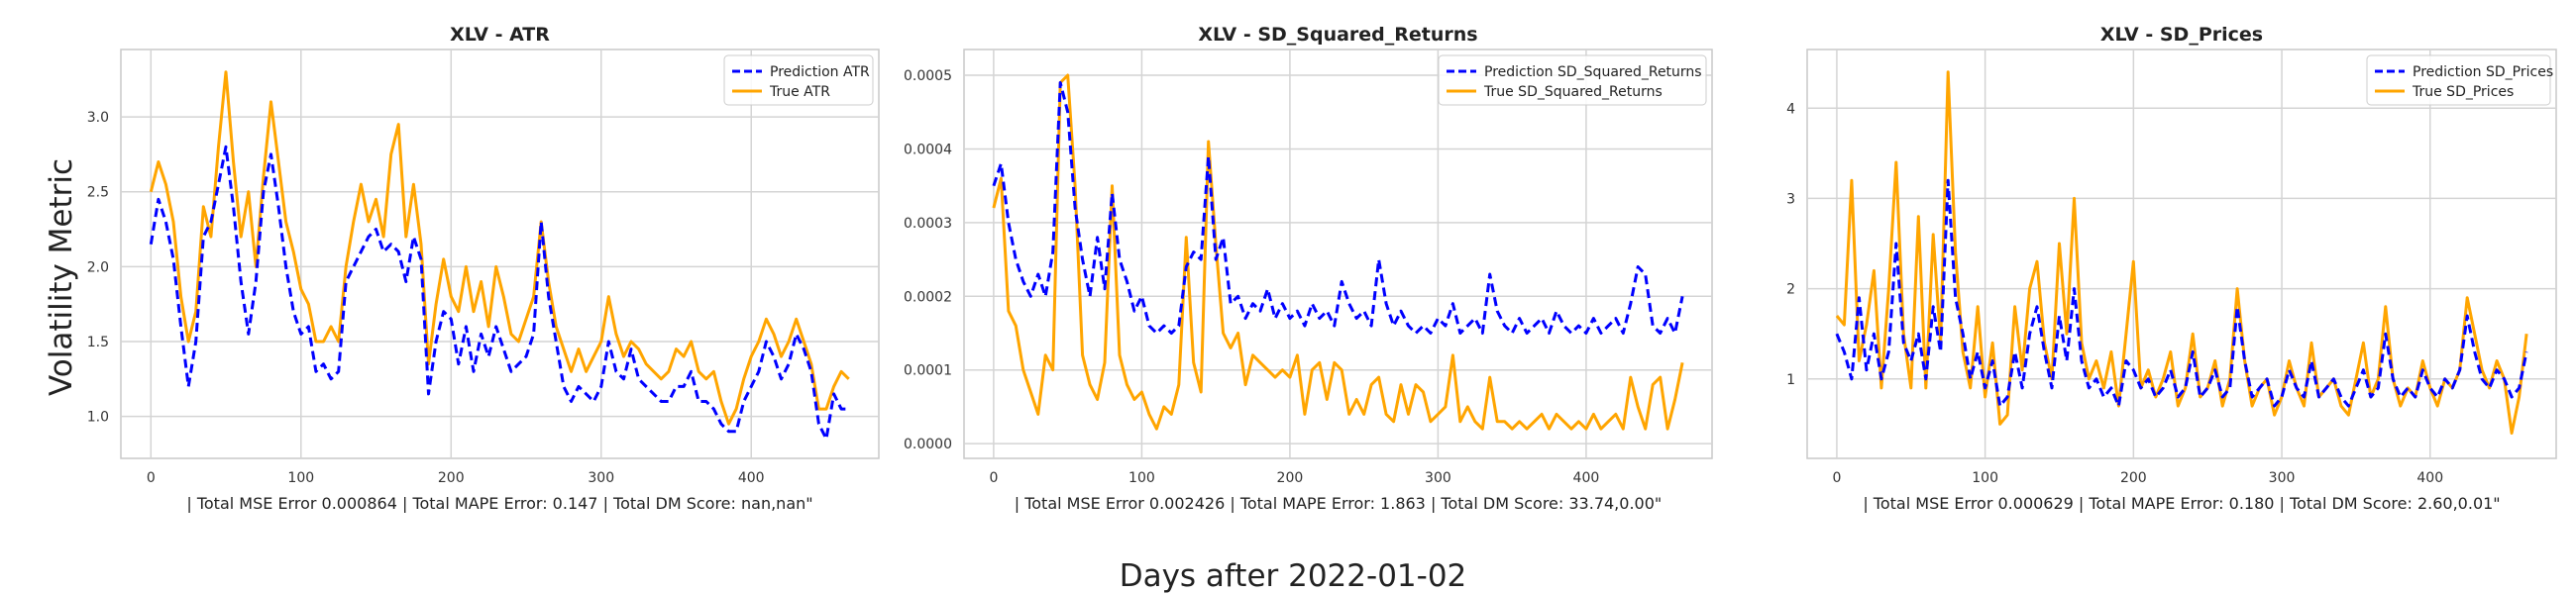 This screenshot has height=594, width=2576. I want to click on y-tick-label: 3.0, so click(98, 118).